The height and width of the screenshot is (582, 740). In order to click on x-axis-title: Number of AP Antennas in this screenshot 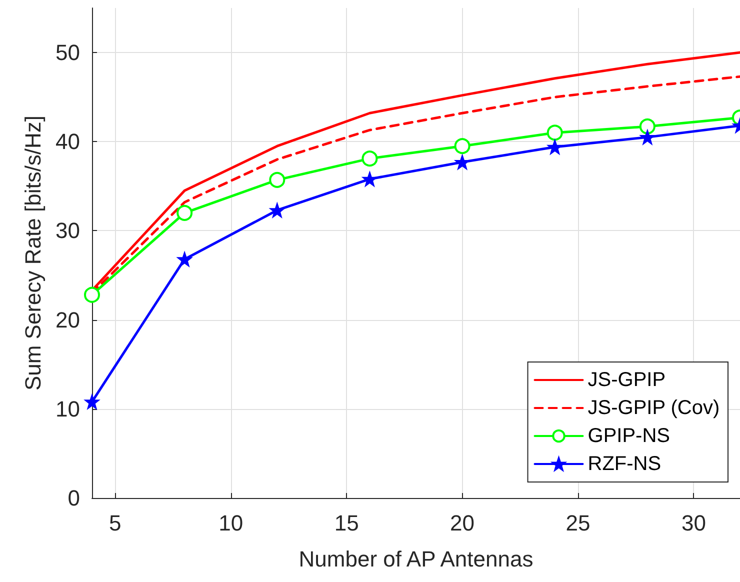, I will do `click(416, 559)`.